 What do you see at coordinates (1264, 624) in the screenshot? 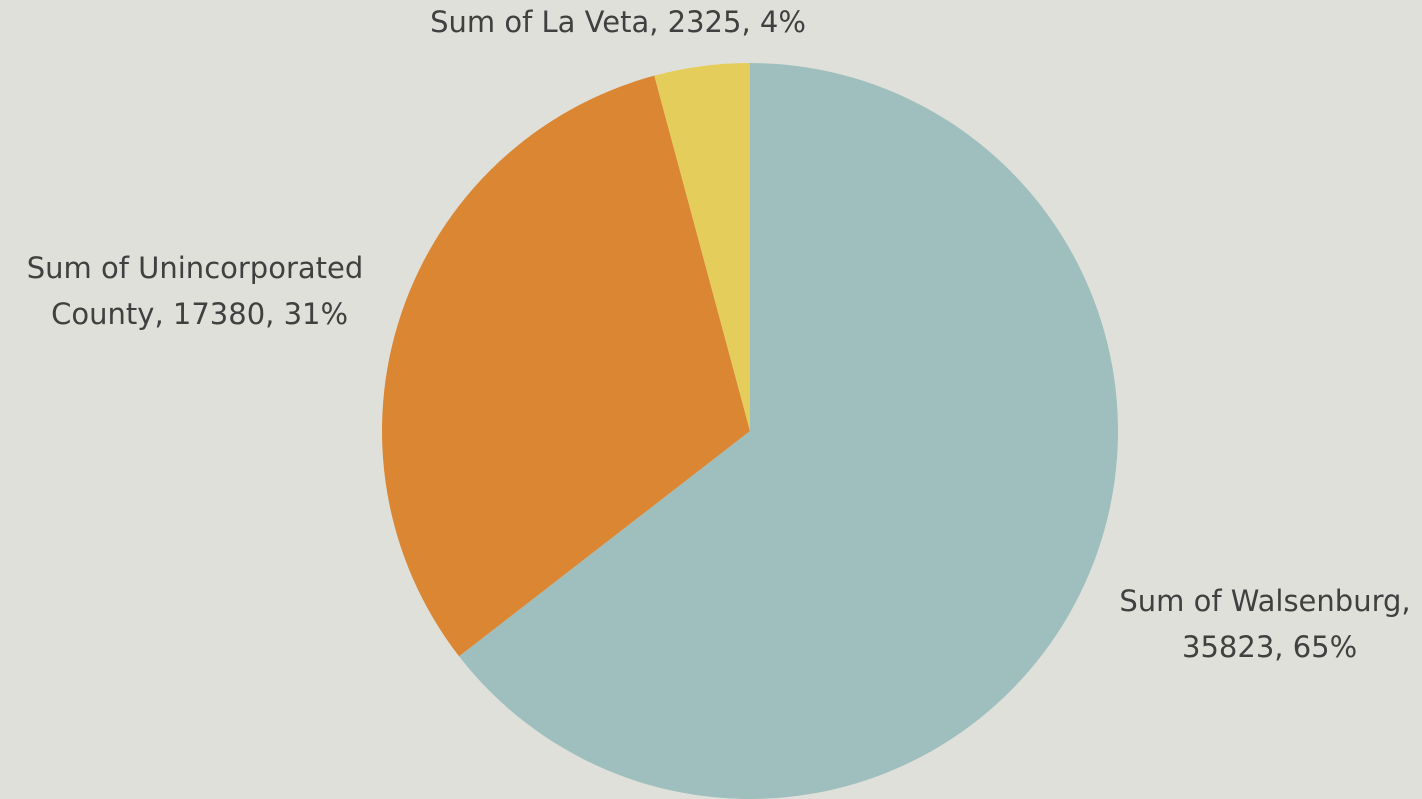
I see `data-label: Sum of Walsenburg, 35823, 65%` at bounding box center [1264, 624].